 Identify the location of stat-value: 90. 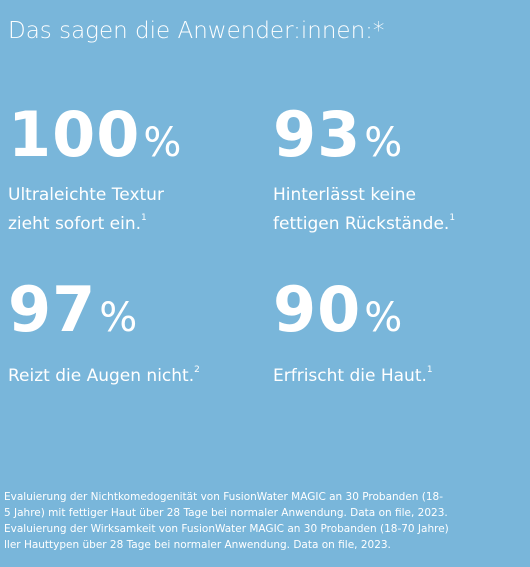
(317, 309).